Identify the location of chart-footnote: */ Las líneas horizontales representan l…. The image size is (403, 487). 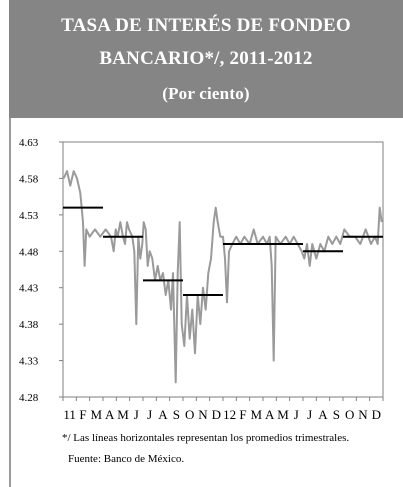
(206, 438).